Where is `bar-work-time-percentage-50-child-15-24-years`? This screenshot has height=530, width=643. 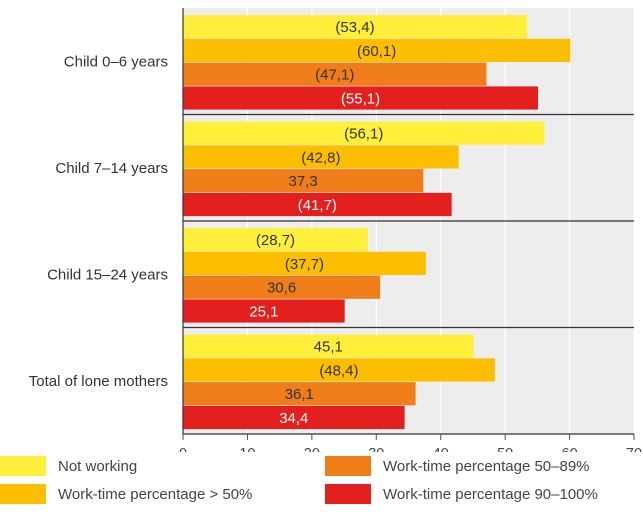 bar-work-time-percentage-50-child-15-24-years is located at coordinates (304, 263).